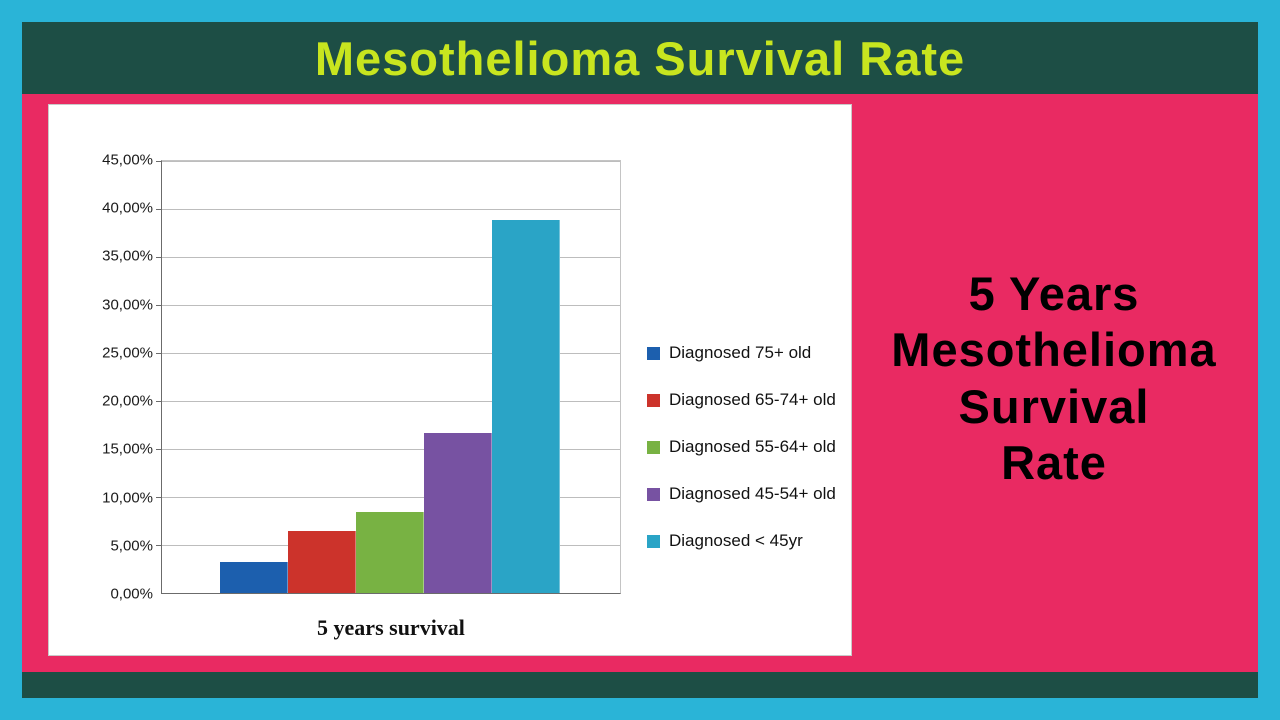  What do you see at coordinates (1054, 293) in the screenshot?
I see `side-title-line-1: 5 Years` at bounding box center [1054, 293].